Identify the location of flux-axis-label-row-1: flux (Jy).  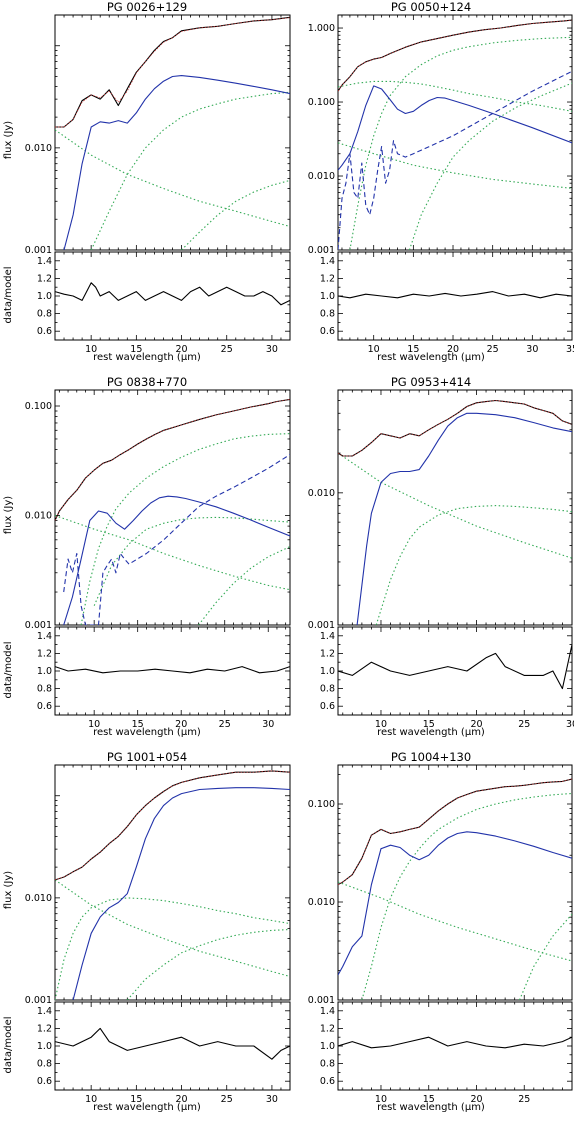
(8, 515).